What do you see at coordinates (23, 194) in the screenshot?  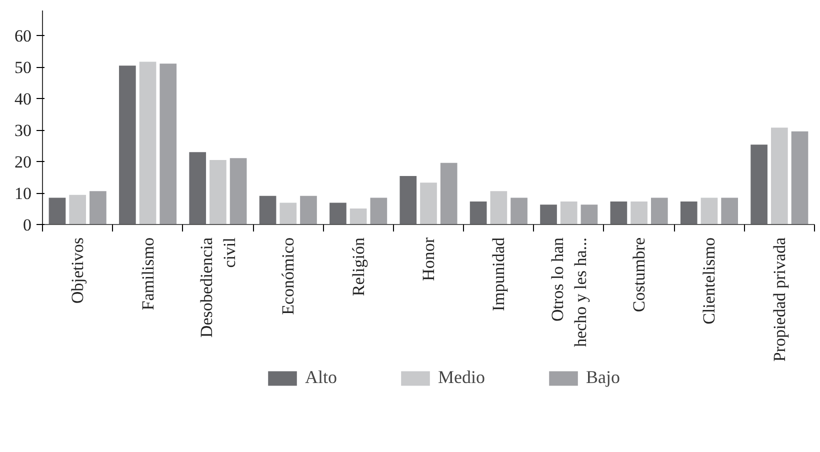 I see `y-tick-label: 10` at bounding box center [23, 194].